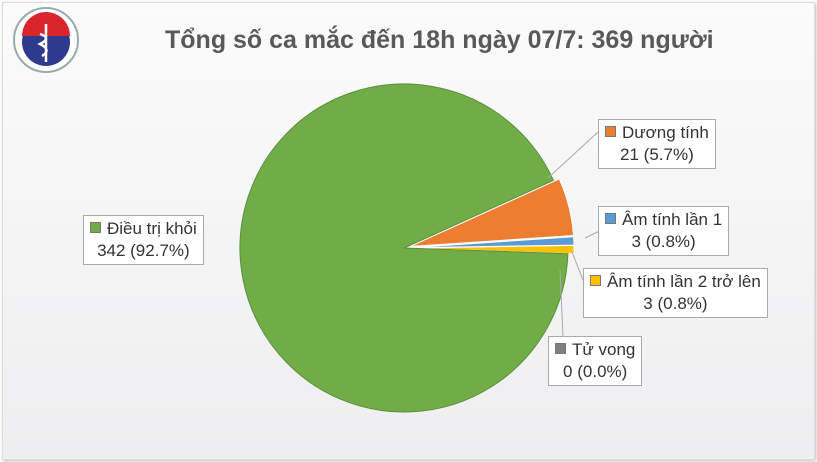  What do you see at coordinates (664, 231) in the screenshot?
I see `data-label-2: Âm tính lần 1 3 (0.8%)` at bounding box center [664, 231].